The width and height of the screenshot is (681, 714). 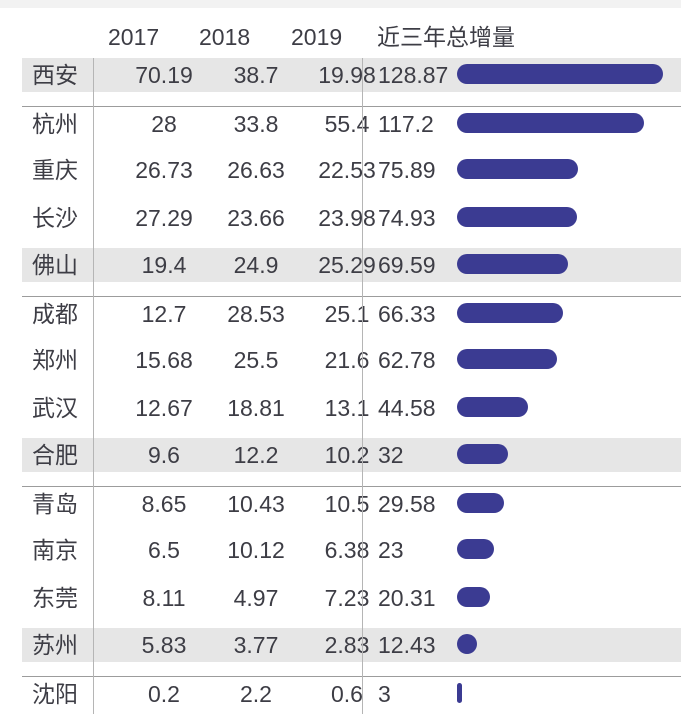 What do you see at coordinates (347, 598) in the screenshot?
I see `cell-2019: 7.23` at bounding box center [347, 598].